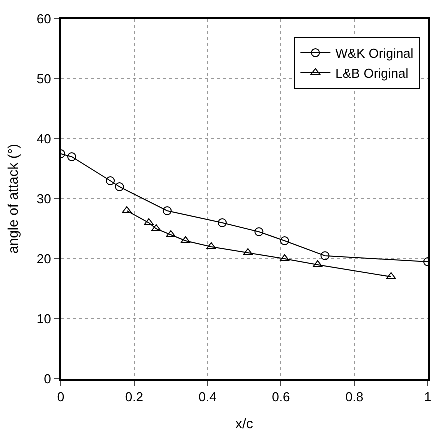 The image size is (444, 441). Describe the element at coordinates (13, 199) in the screenshot. I see `y-axis-title: angle of attack (°)` at that location.